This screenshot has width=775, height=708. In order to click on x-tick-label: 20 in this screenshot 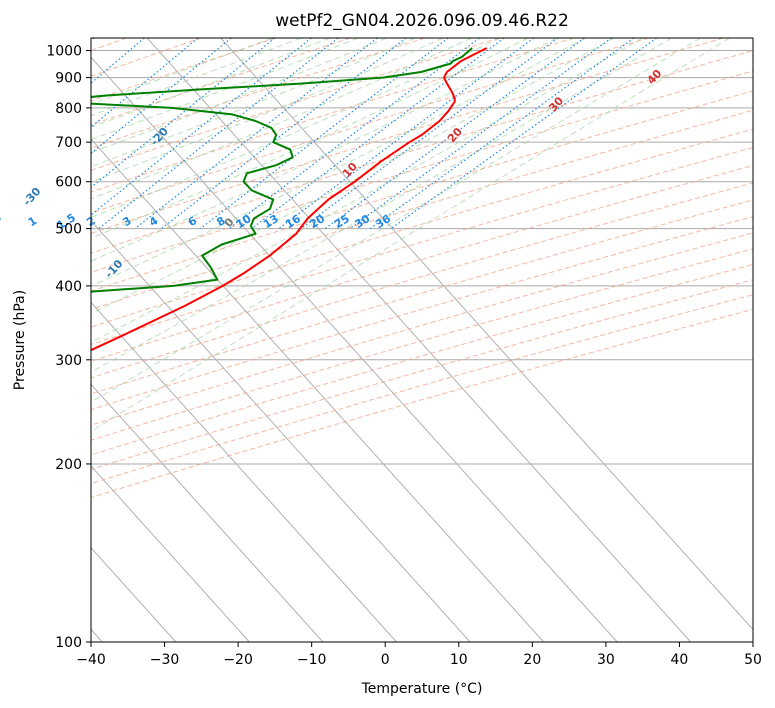, I will do `click(532, 660)`.